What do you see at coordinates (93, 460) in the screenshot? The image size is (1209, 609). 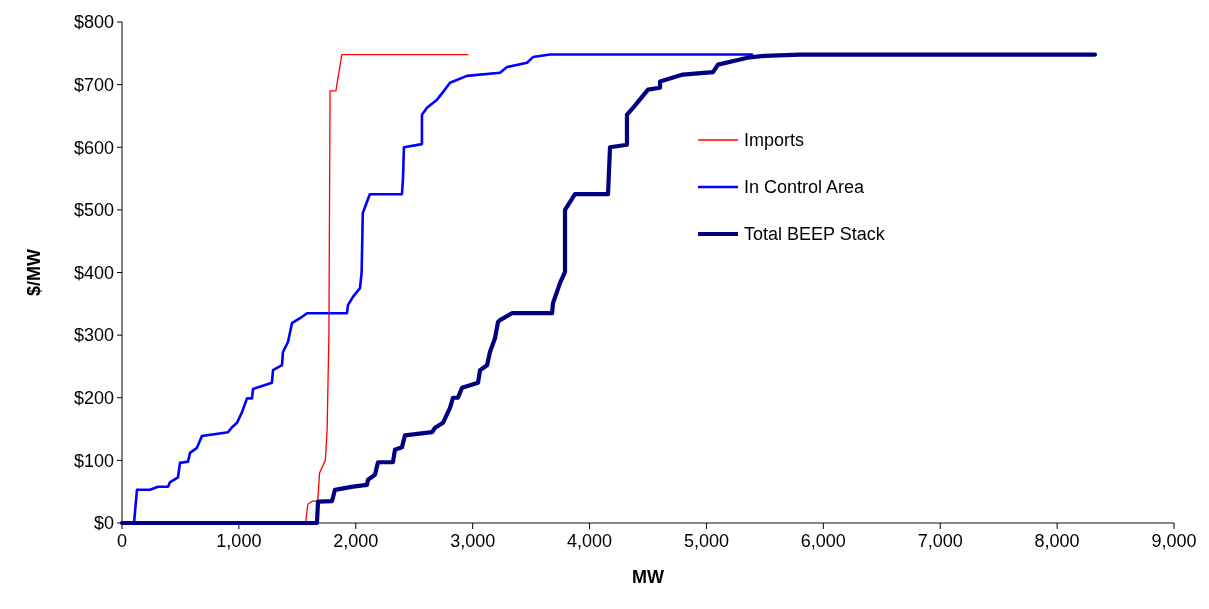 I see `y-tick-label: $100` at bounding box center [93, 460].